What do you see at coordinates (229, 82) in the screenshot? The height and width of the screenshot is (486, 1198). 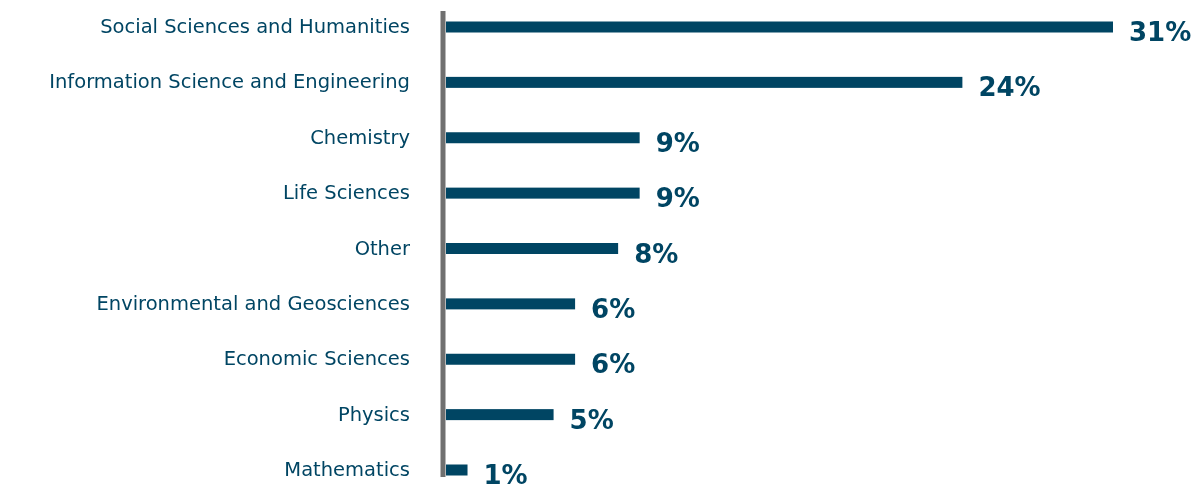 I see `y-tick-label: Information Science and Engineering` at bounding box center [229, 82].